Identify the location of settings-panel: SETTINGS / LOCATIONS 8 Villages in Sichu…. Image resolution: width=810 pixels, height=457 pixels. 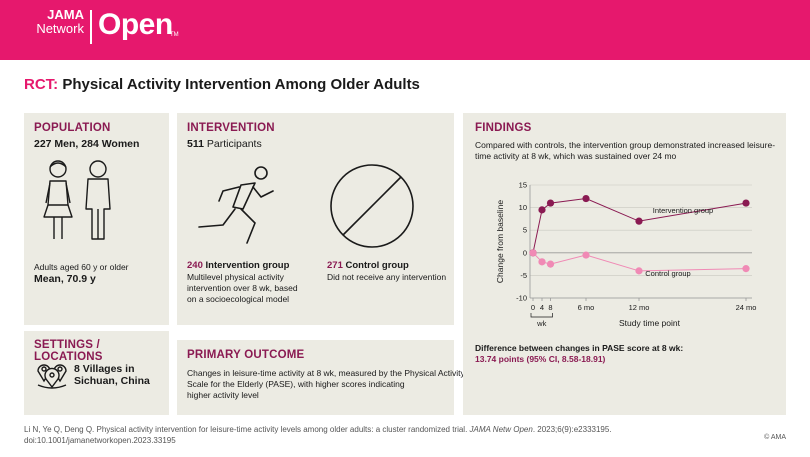
(96, 373).